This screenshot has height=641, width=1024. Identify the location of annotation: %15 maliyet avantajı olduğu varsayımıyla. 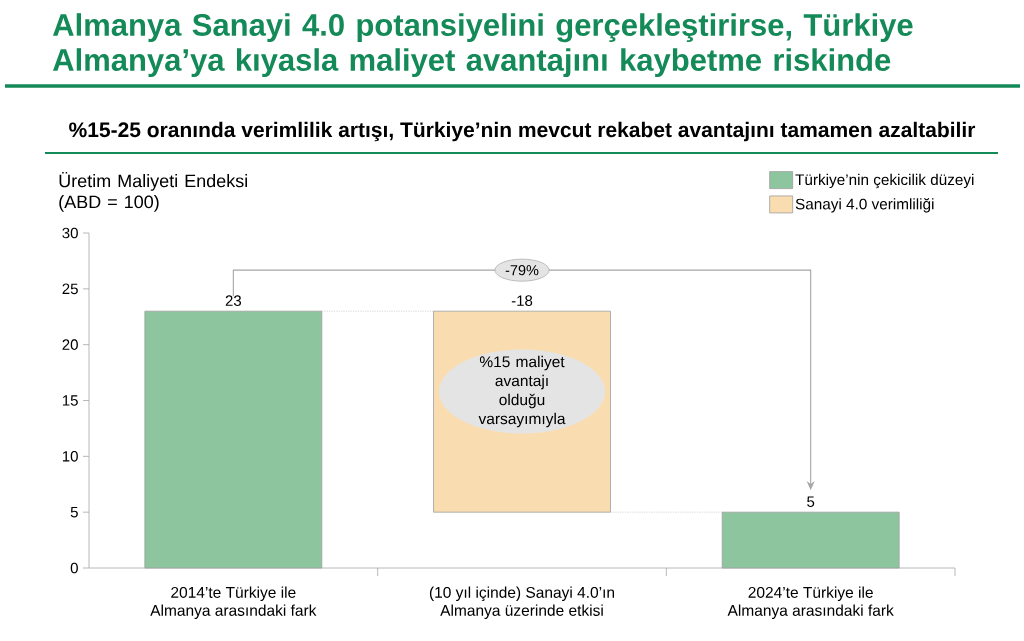
(522, 391).